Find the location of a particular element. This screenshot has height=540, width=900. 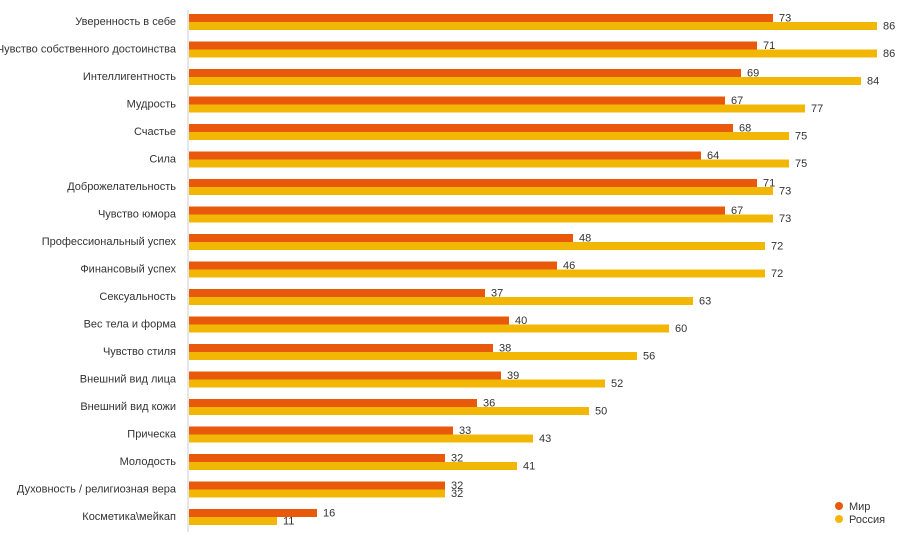

category-label: Интеллигентность is located at coordinates (129, 77).